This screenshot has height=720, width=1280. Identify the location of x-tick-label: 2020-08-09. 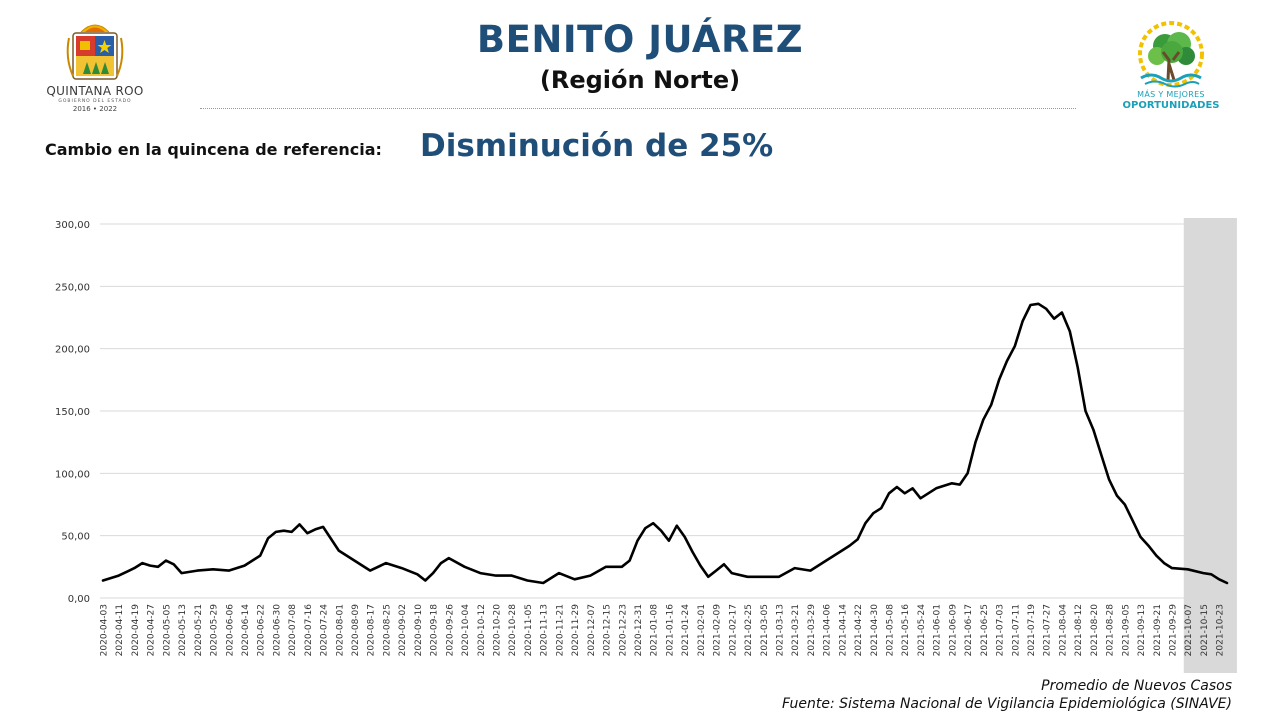
(356, 630).